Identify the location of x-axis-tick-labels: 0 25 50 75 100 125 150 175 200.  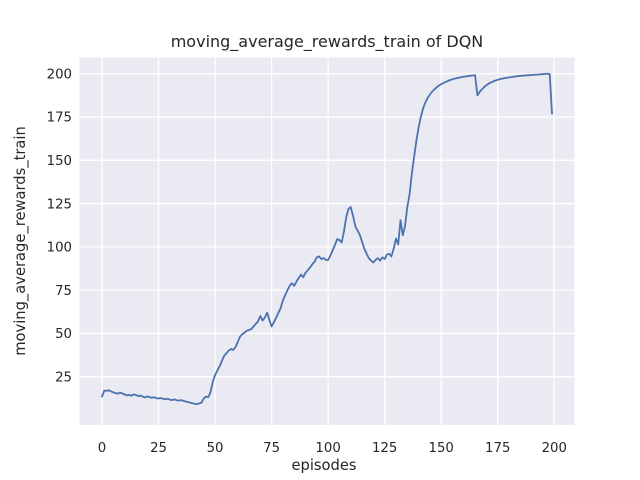
(332, 448).